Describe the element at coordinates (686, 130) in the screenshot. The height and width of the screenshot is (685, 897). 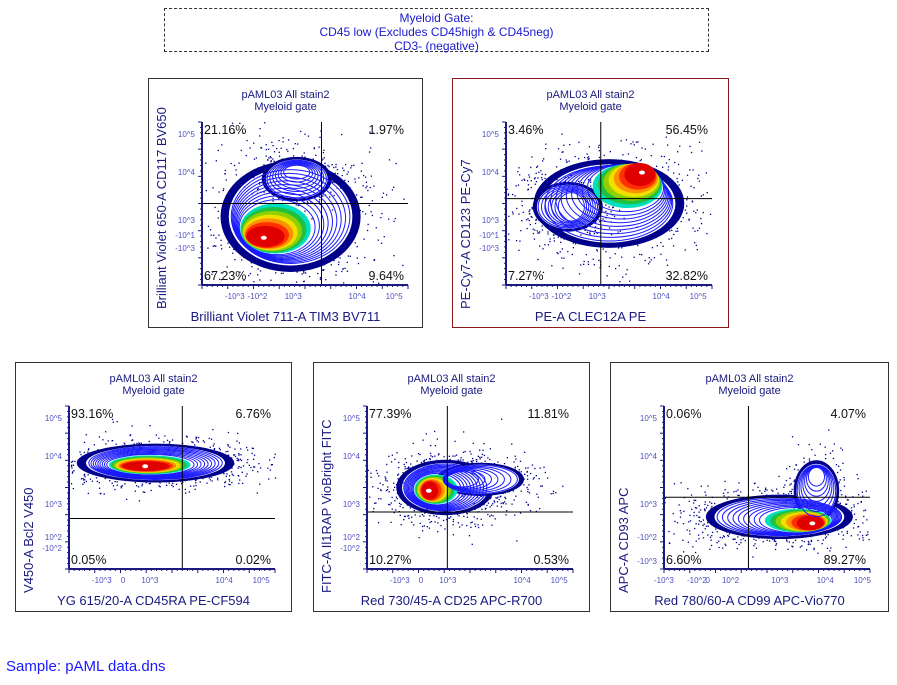
I see `quadrant-upper-right-pct: 56.45%` at that location.